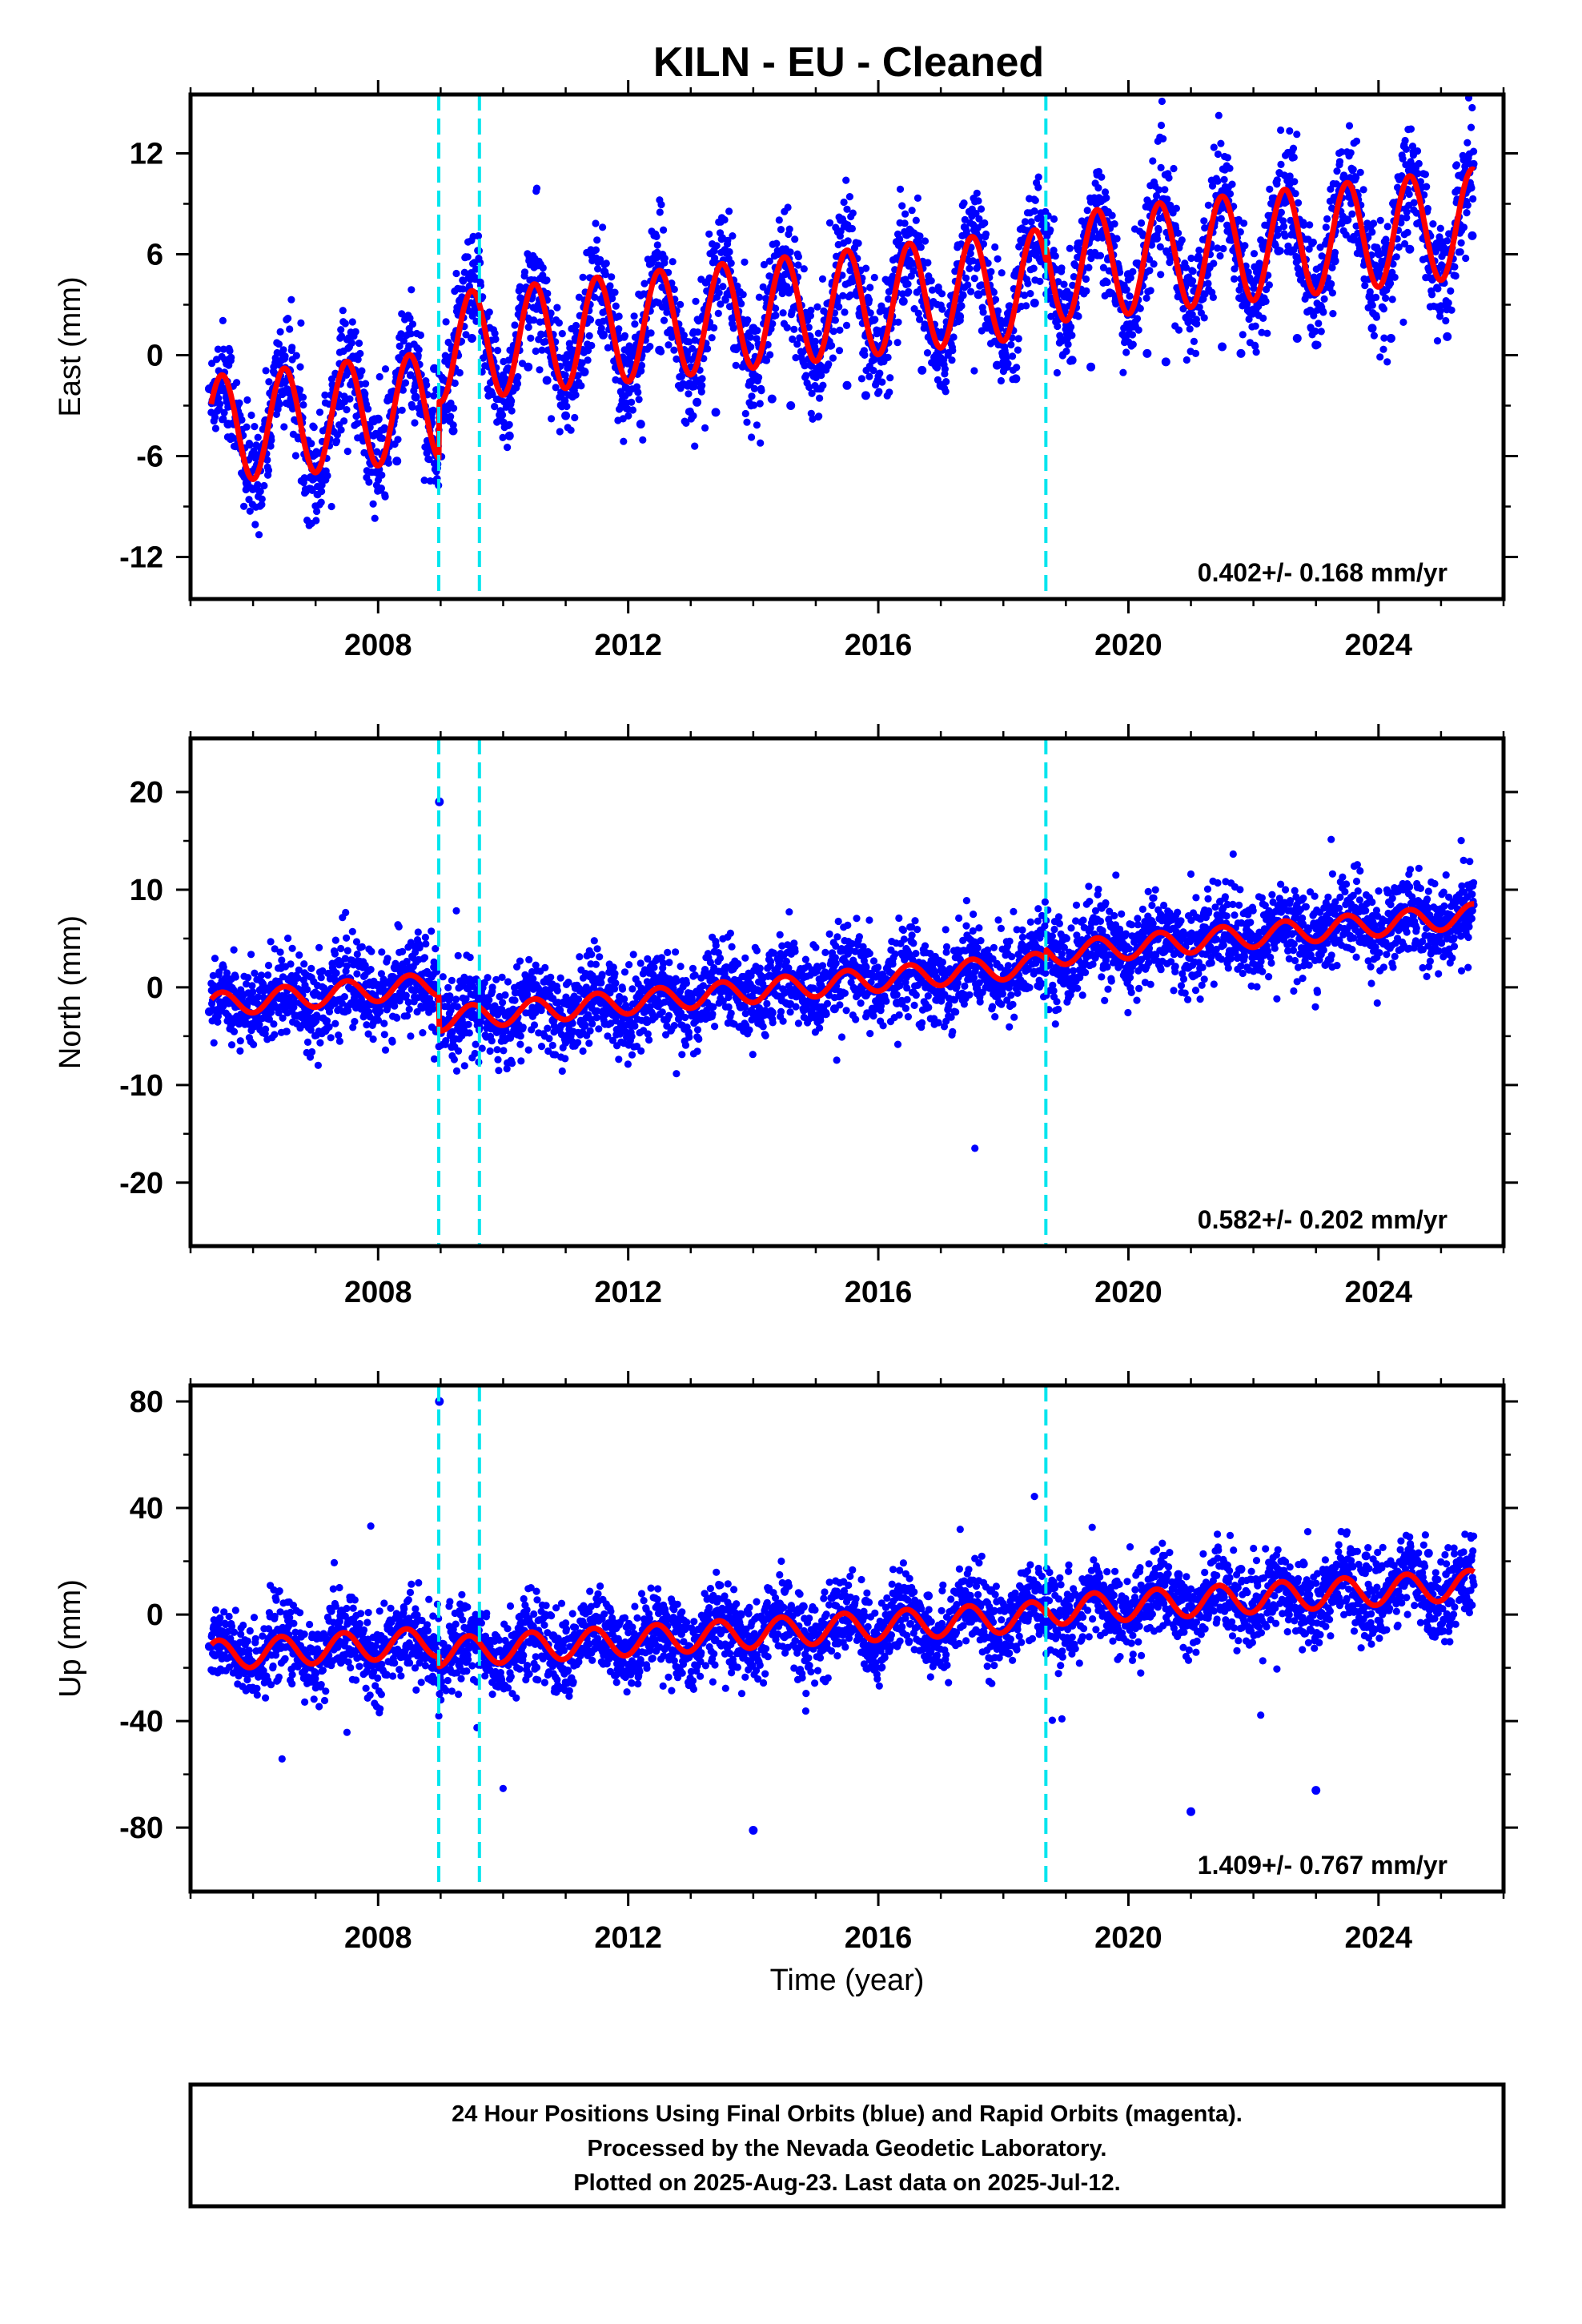 Image resolution: width=1582 pixels, height=2324 pixels. Describe the element at coordinates (848, 62) in the screenshot. I see `chart-title: KILN - EU - Cleaned` at that location.